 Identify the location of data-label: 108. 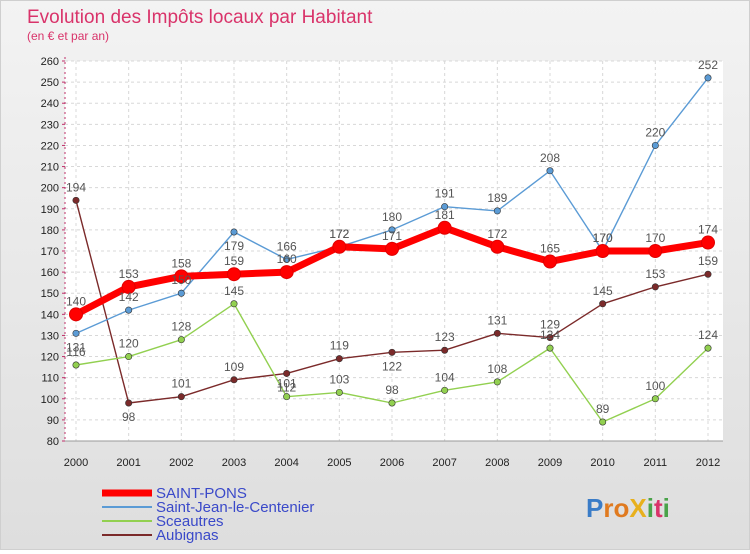
(497, 369).